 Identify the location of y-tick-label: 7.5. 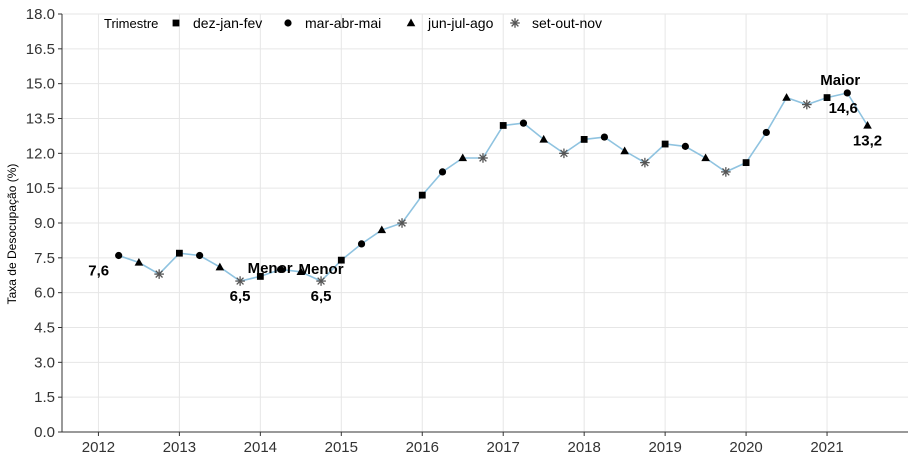
(44, 258).